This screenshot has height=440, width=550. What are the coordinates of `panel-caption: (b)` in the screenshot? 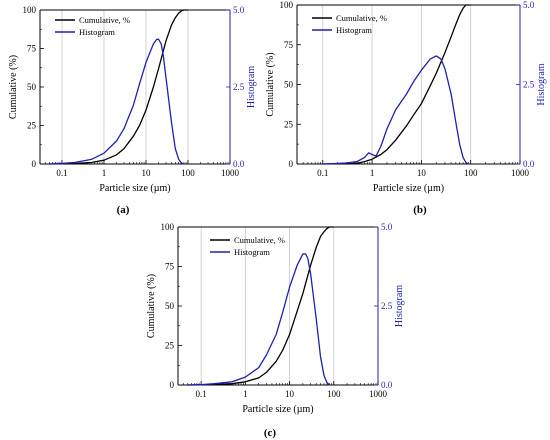 It's located at (420, 210).